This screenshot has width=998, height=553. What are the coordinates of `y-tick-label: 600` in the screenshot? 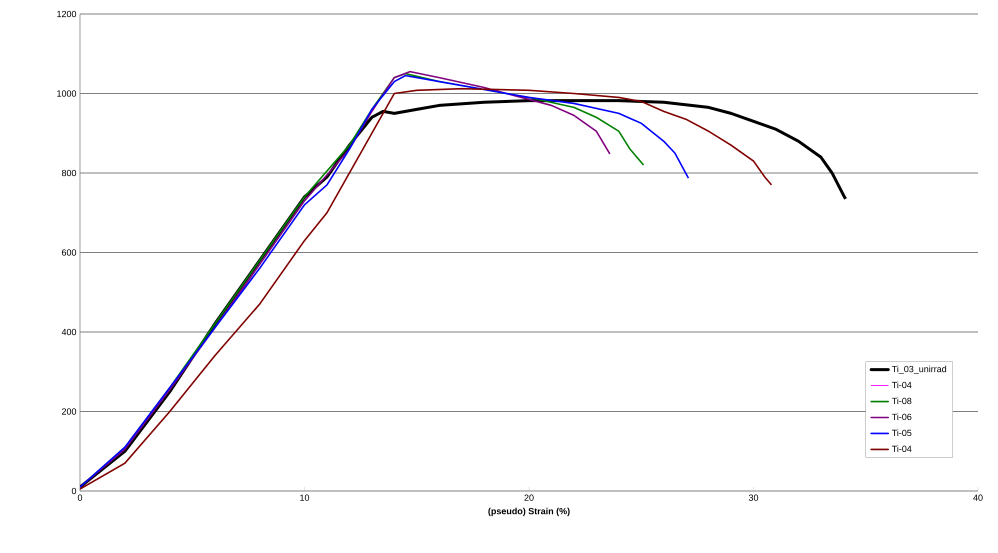 It's located at (69, 252).